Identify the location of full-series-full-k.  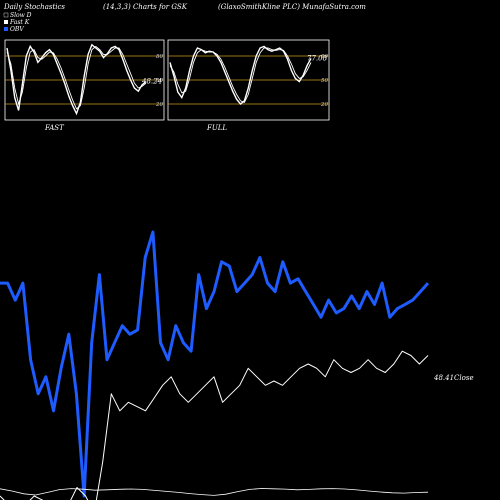
(240, 75).